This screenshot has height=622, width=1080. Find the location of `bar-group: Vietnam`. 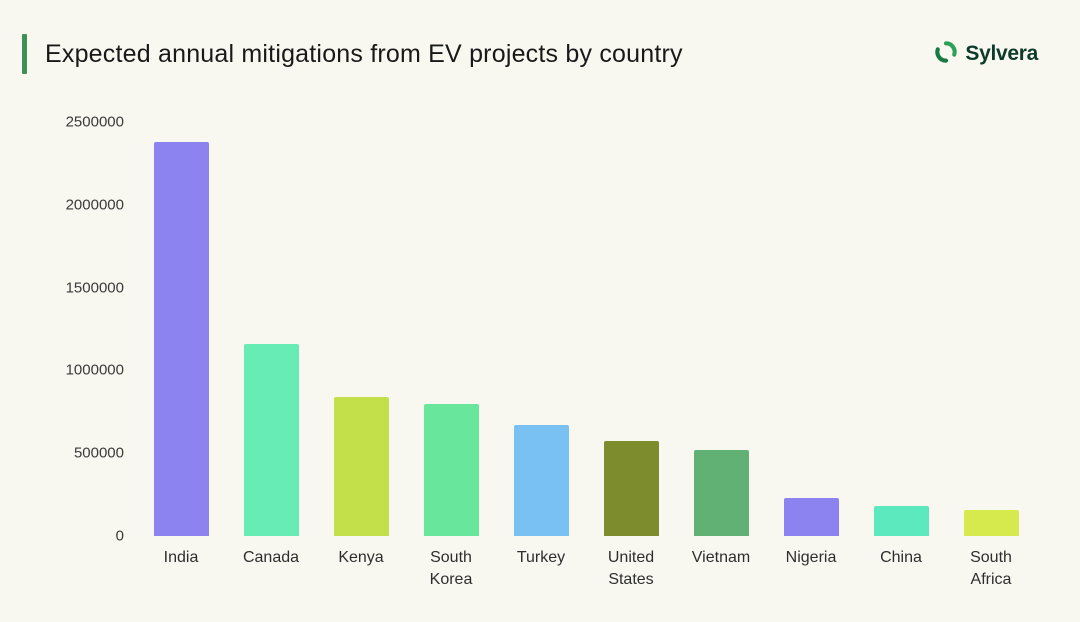

bar-group: Vietnam is located at coordinates (721, 344).